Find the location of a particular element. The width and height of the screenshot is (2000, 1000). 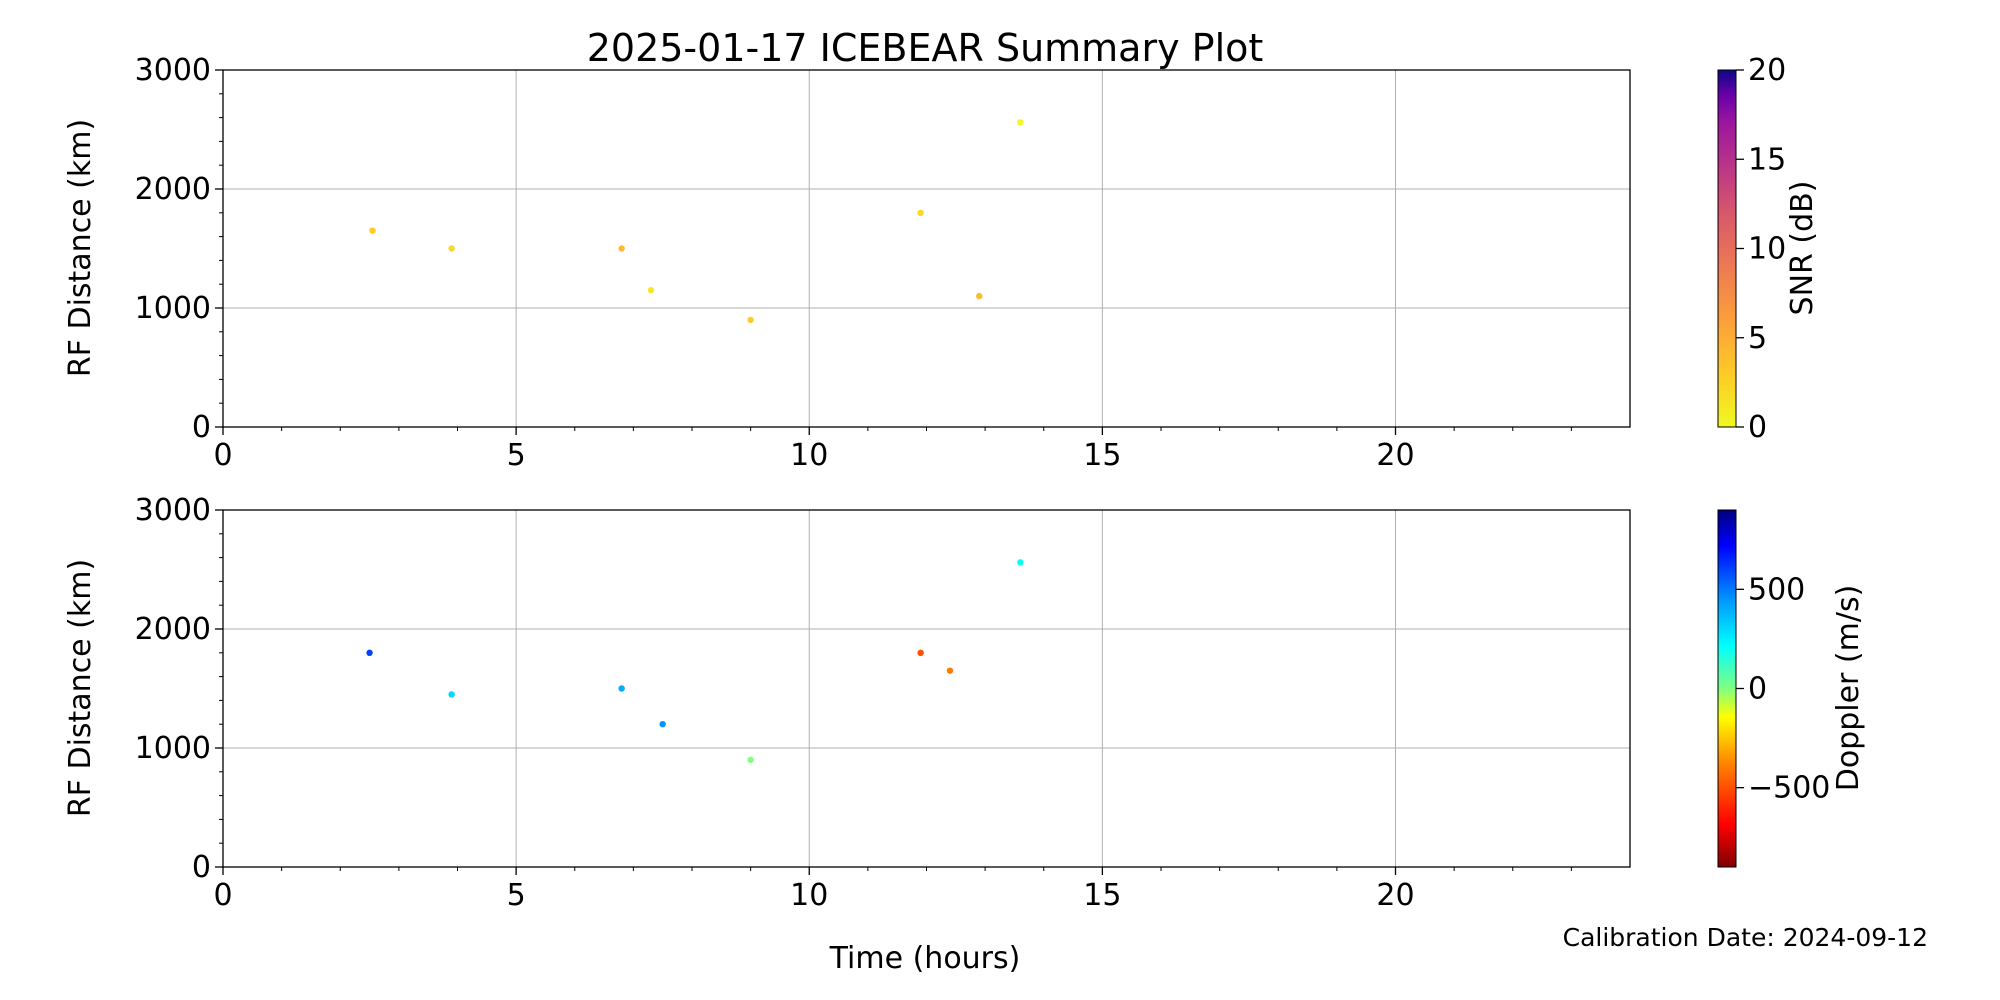

snr-ylabel: RF Distance (km) is located at coordinates (80, 248).